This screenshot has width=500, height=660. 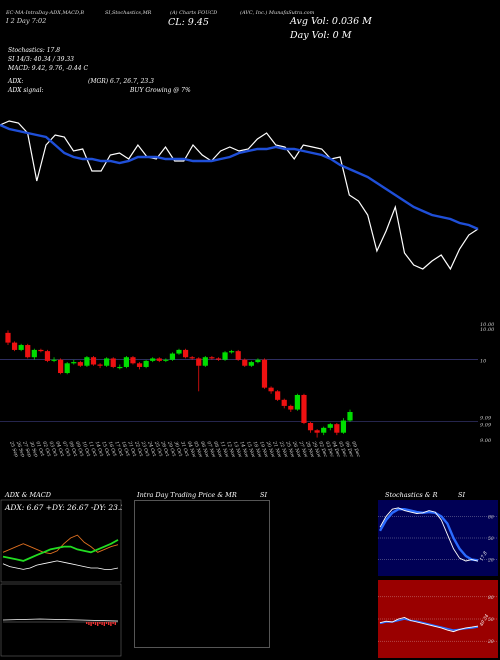 What do you see at coordinates (224, 450) in the screenshot?
I see `date-label: 11 Nov` at bounding box center [224, 450].